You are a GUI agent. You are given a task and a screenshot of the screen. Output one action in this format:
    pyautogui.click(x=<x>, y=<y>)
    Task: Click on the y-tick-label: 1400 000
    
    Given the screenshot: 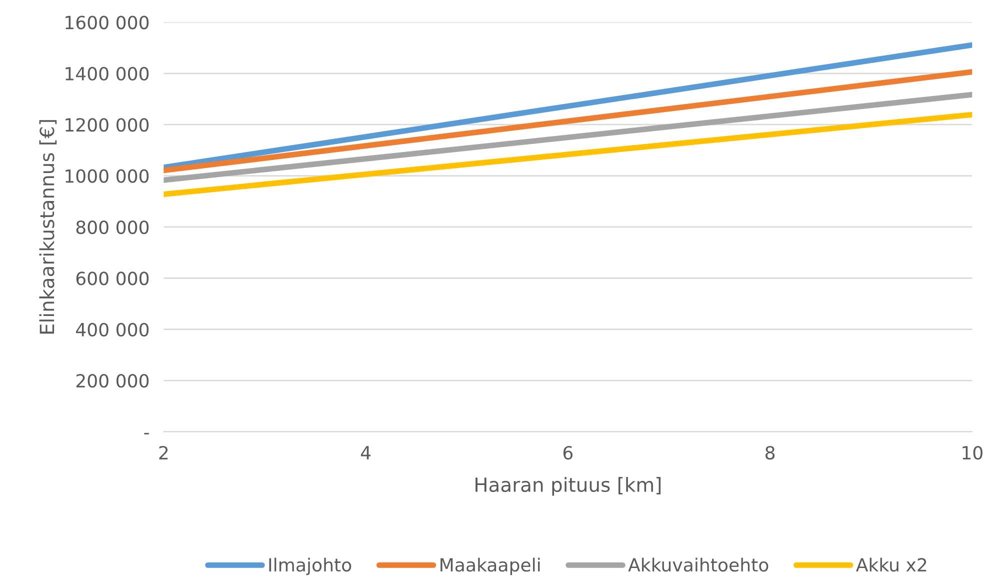 What is the action you would take?
    pyautogui.click(x=107, y=73)
    